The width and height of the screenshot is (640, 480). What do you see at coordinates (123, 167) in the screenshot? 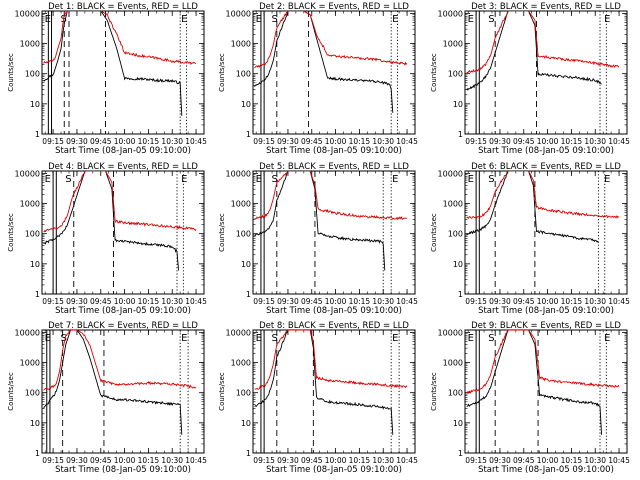
I see `chart-title: Det 4: BLACK = Events, RED = LLD` at bounding box center [123, 167].